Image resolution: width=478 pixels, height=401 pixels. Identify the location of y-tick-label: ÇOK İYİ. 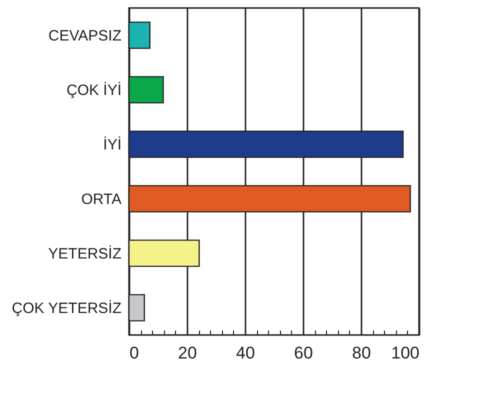
(94, 89).